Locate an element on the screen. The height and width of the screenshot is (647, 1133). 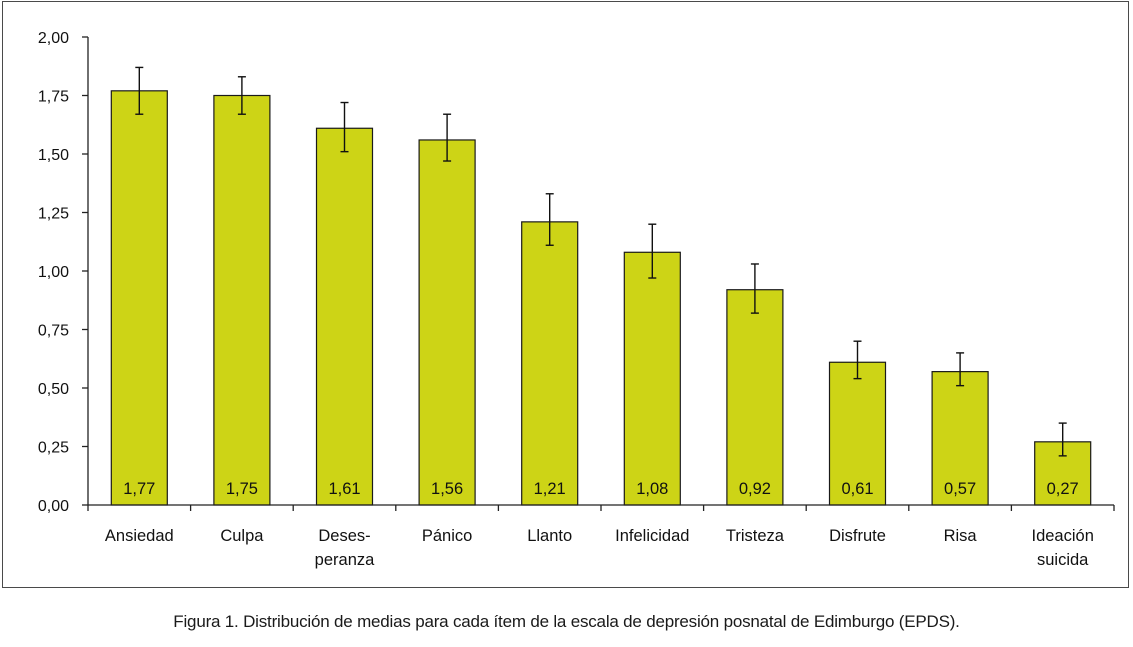
bar-value-label: 0,27 is located at coordinates (1063, 489).